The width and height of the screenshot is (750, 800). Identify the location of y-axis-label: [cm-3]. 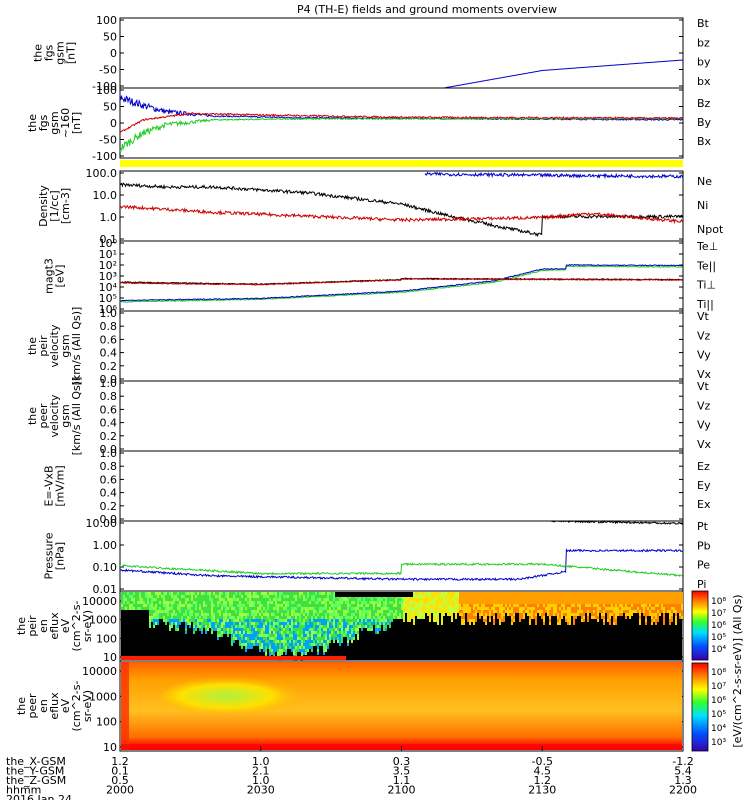
(65, 206).